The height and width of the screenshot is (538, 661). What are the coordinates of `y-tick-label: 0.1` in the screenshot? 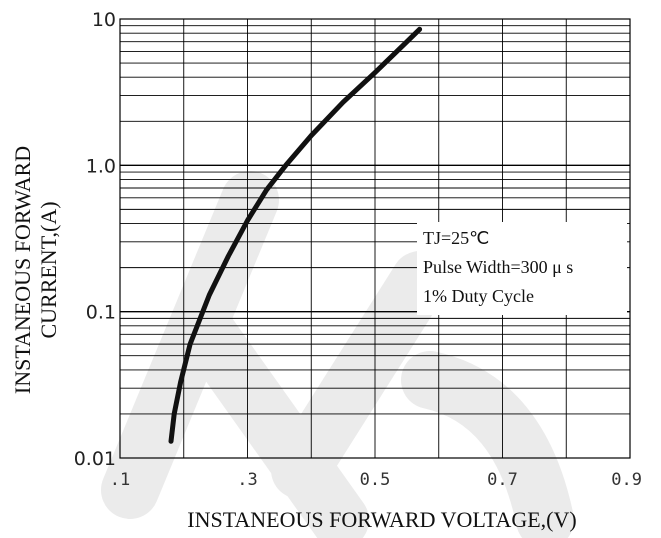 It's located at (101, 313).